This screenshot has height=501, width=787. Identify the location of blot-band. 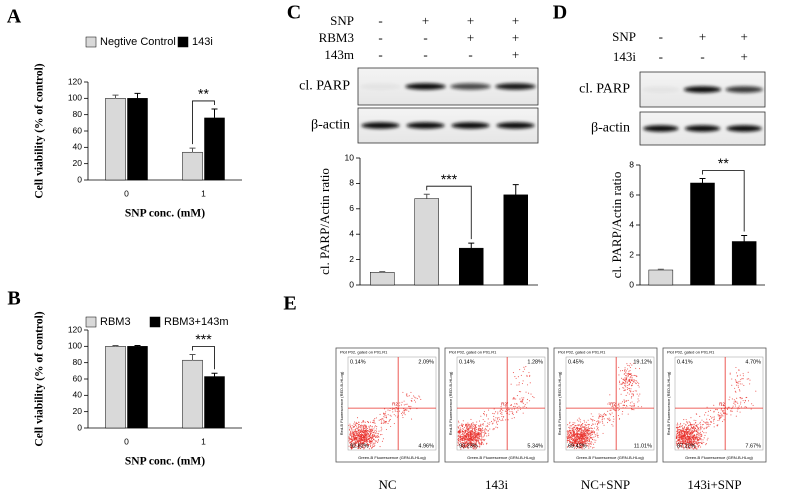
(702, 89).